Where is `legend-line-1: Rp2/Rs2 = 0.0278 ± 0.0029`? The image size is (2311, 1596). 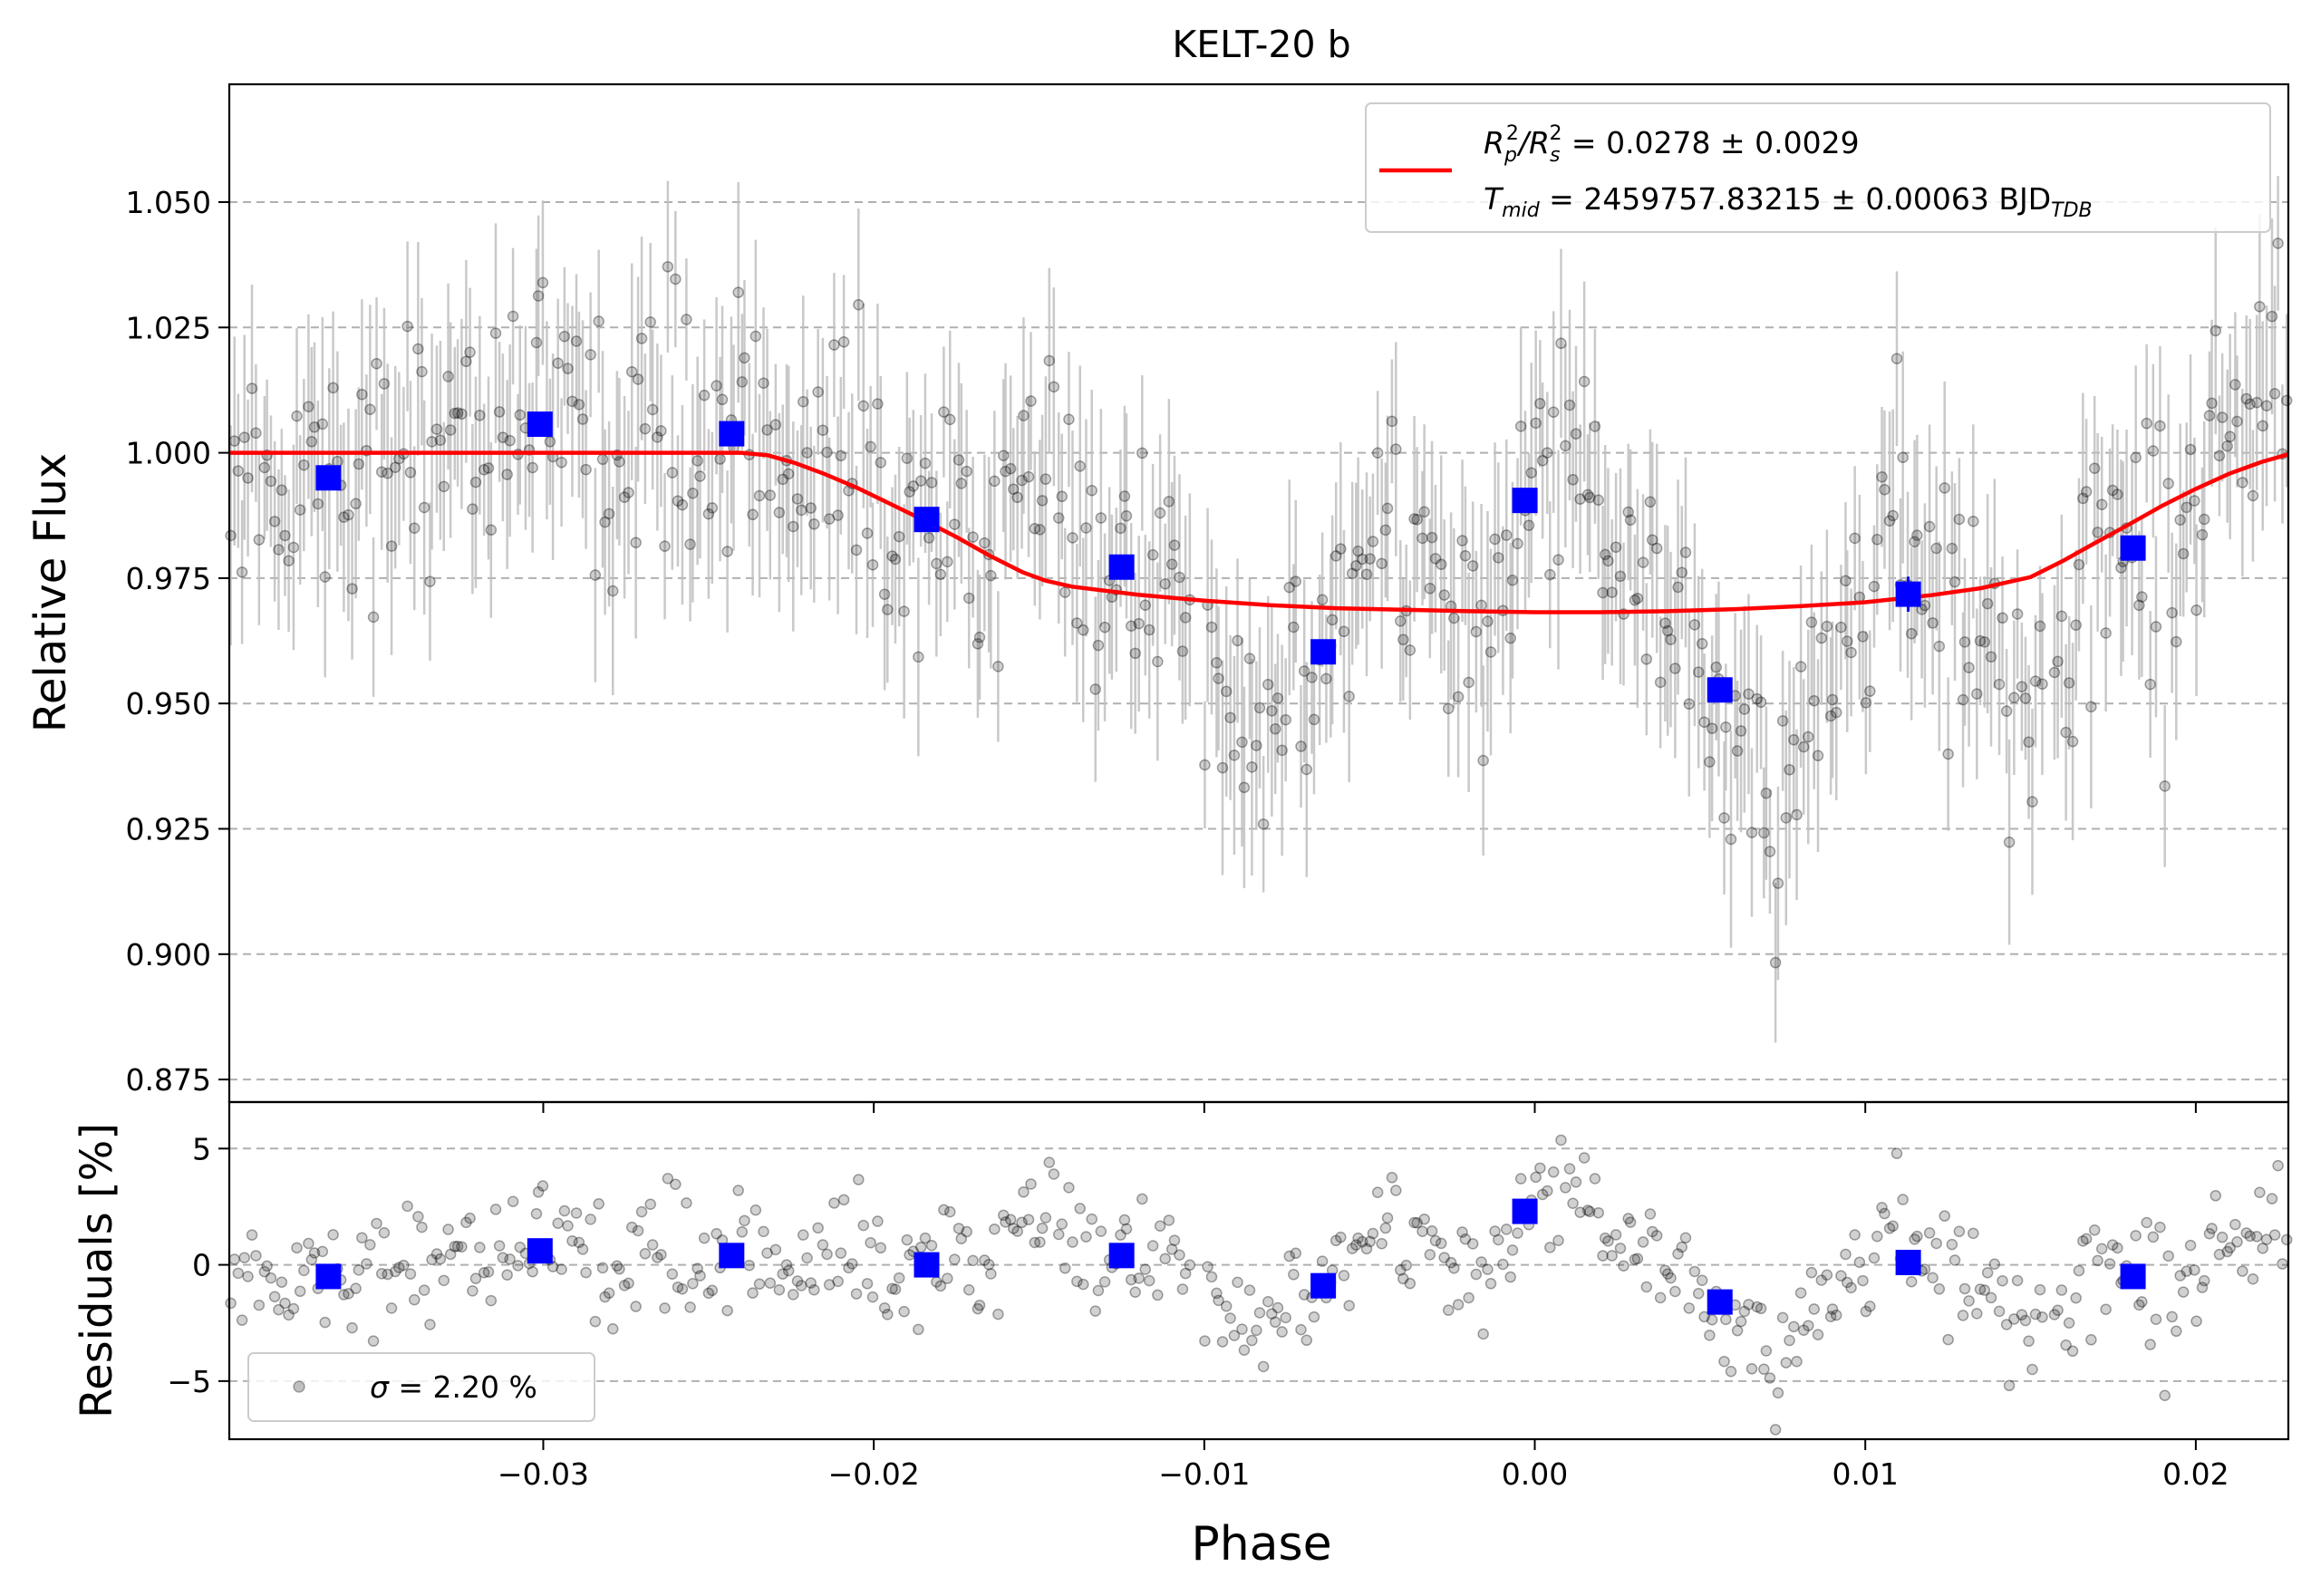
legend-line-1: Rp2/Rs2 = 0.0278 ± 0.0029 is located at coordinates (1672, 144).